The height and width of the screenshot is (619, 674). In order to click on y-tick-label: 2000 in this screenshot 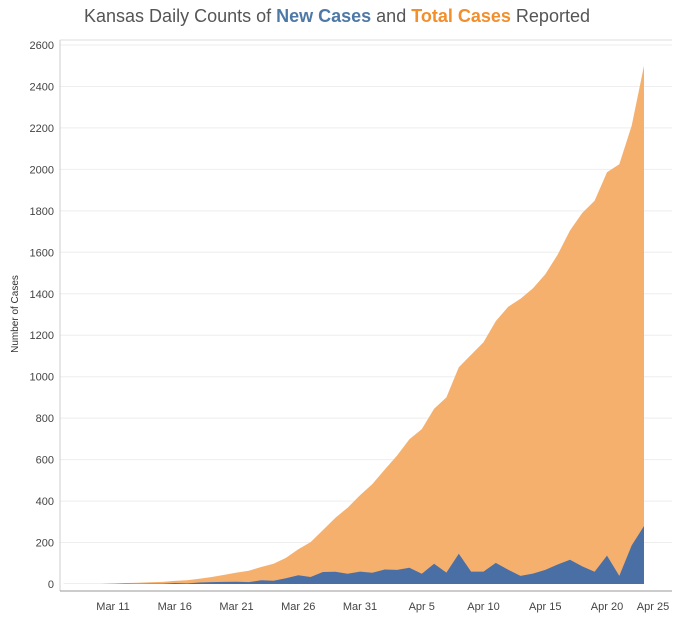, I will do `click(42, 170)`.